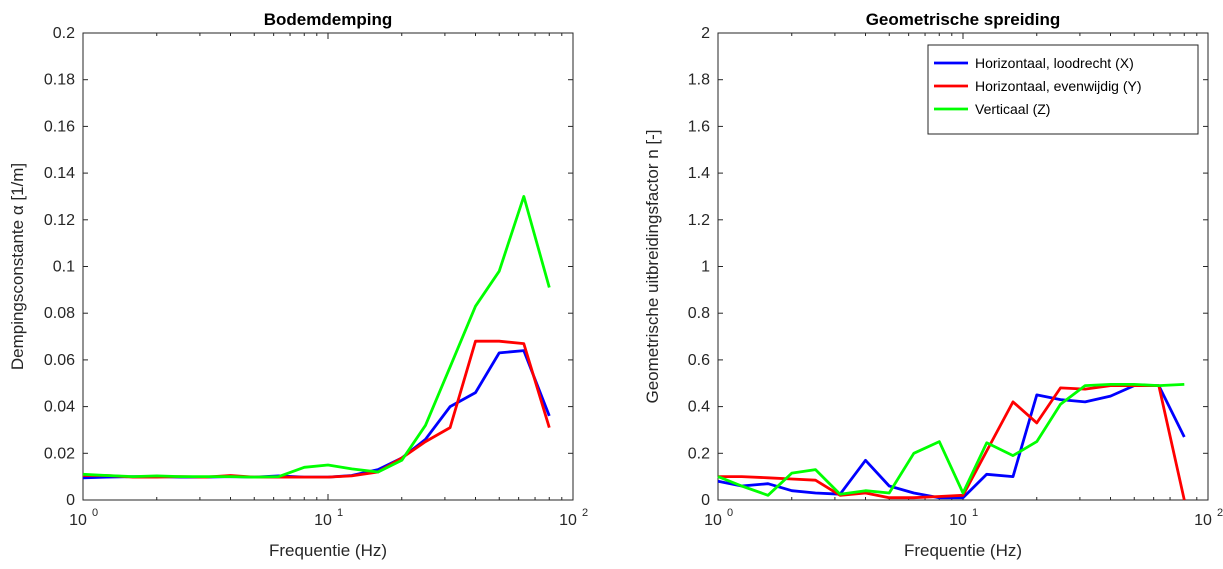  What do you see at coordinates (59, 360) in the screenshot?
I see `chart1-ytick-label: 0.06` at bounding box center [59, 360].